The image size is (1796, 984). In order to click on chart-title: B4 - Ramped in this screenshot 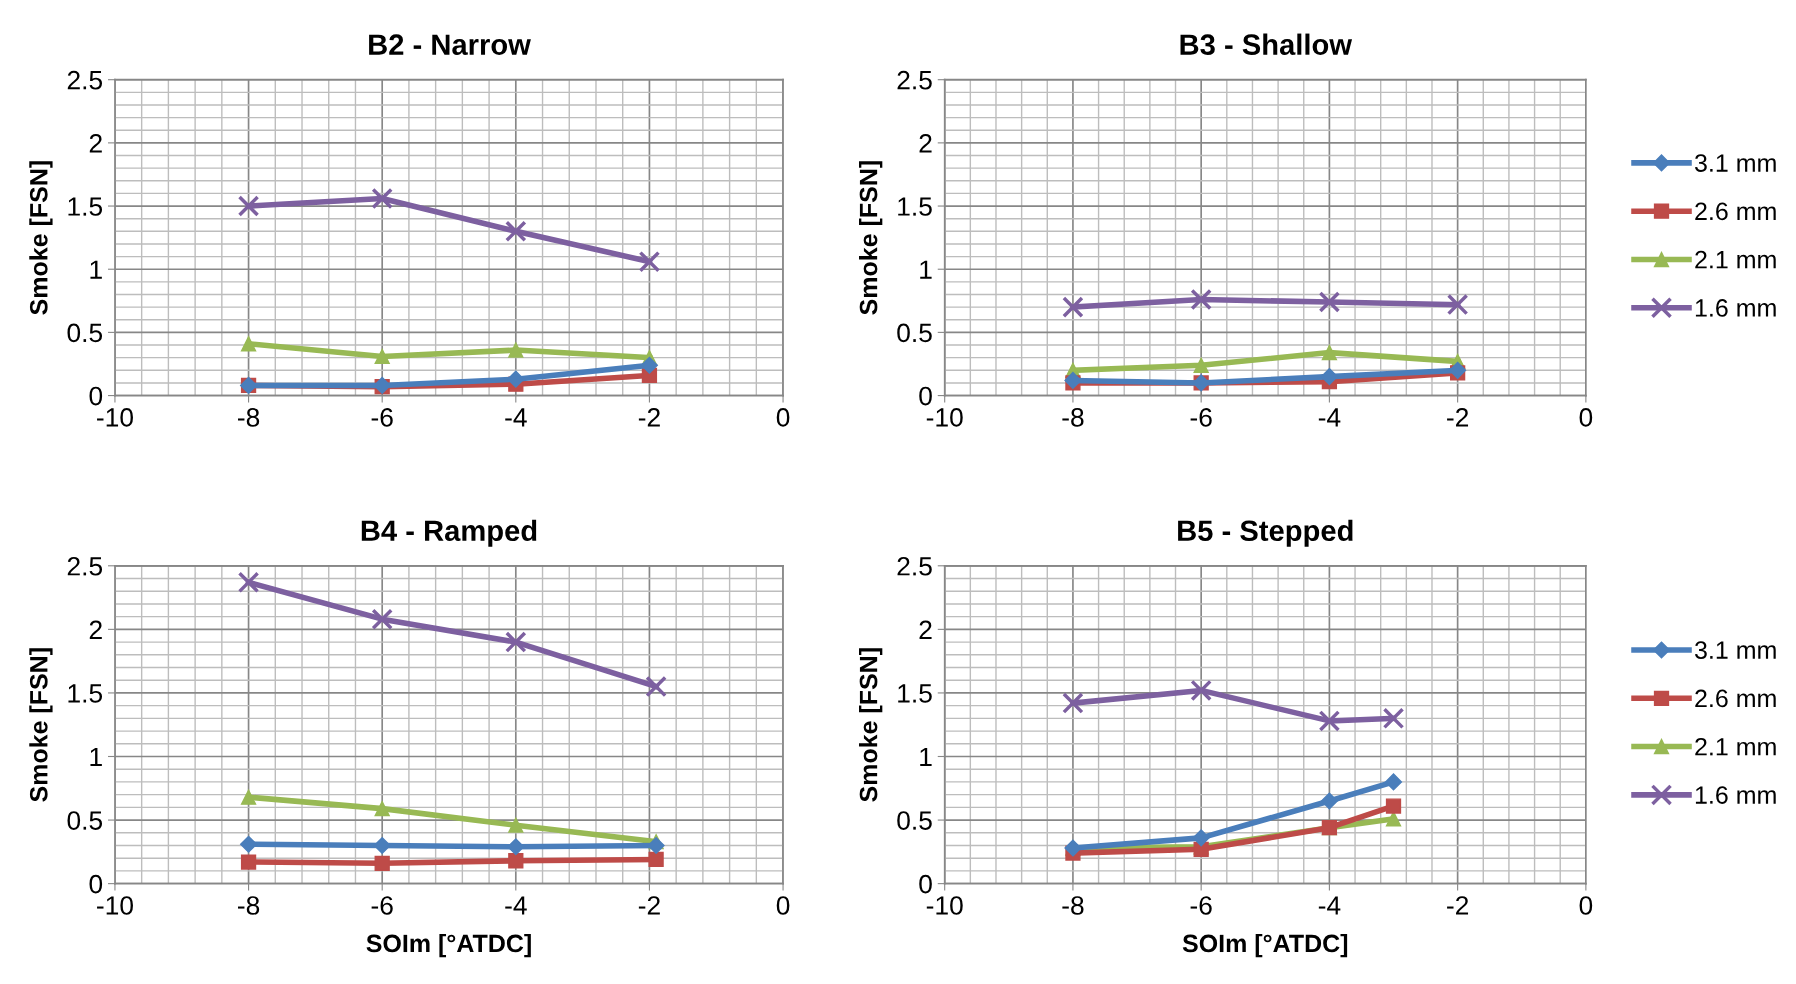, I will do `click(449, 533)`.